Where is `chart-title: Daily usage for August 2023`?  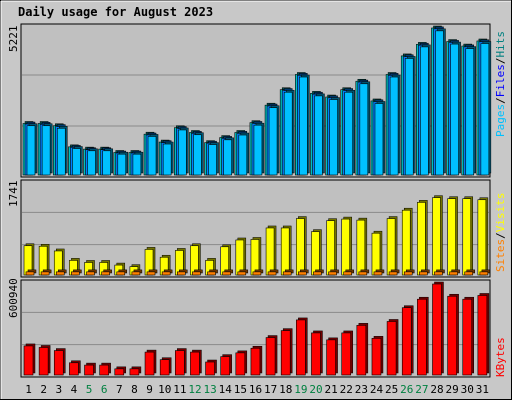
chart-title: Daily usage for August 2023 is located at coordinates (115, 12).